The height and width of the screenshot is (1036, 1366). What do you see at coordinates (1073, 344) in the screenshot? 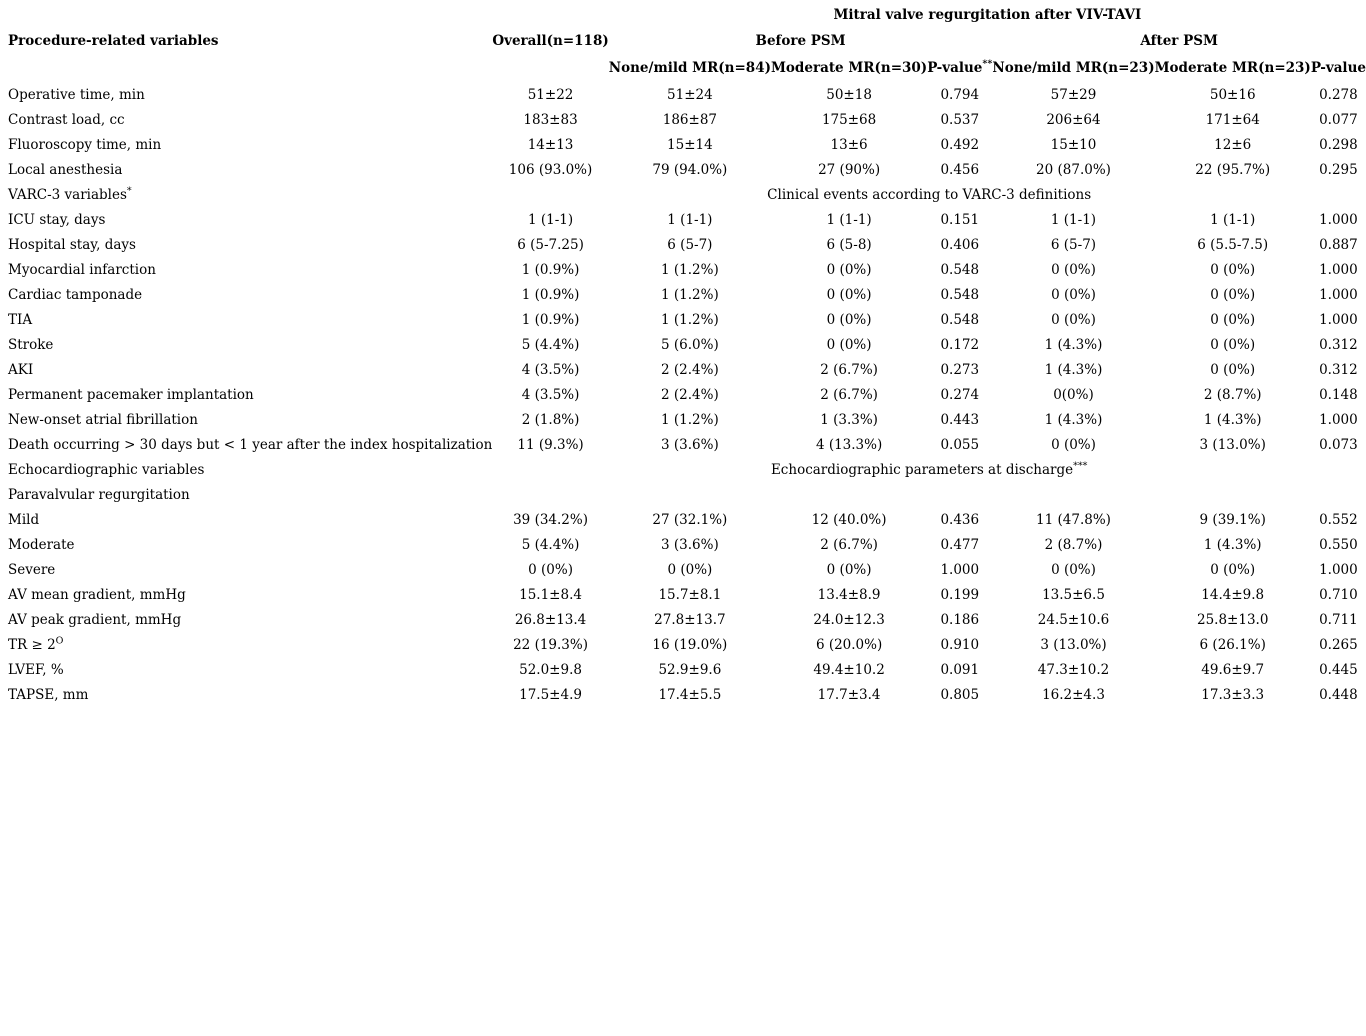
I see `data-cell: 1 (4.3%)` at bounding box center [1073, 344].